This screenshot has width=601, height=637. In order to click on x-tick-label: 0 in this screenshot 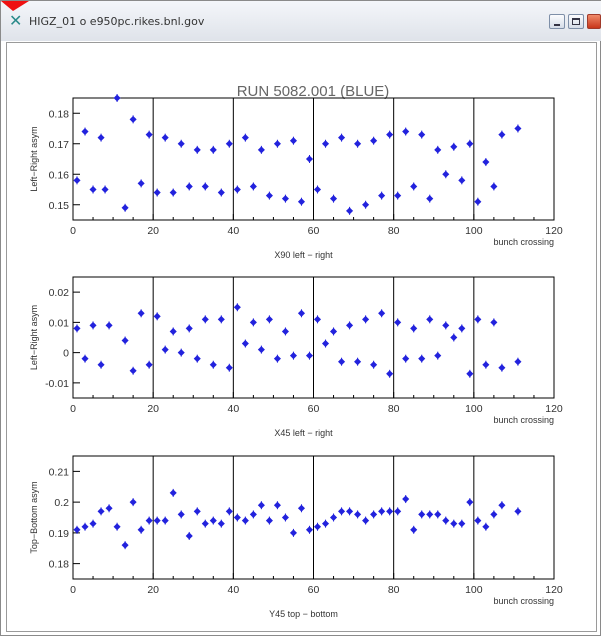, I will do `click(73, 231)`.